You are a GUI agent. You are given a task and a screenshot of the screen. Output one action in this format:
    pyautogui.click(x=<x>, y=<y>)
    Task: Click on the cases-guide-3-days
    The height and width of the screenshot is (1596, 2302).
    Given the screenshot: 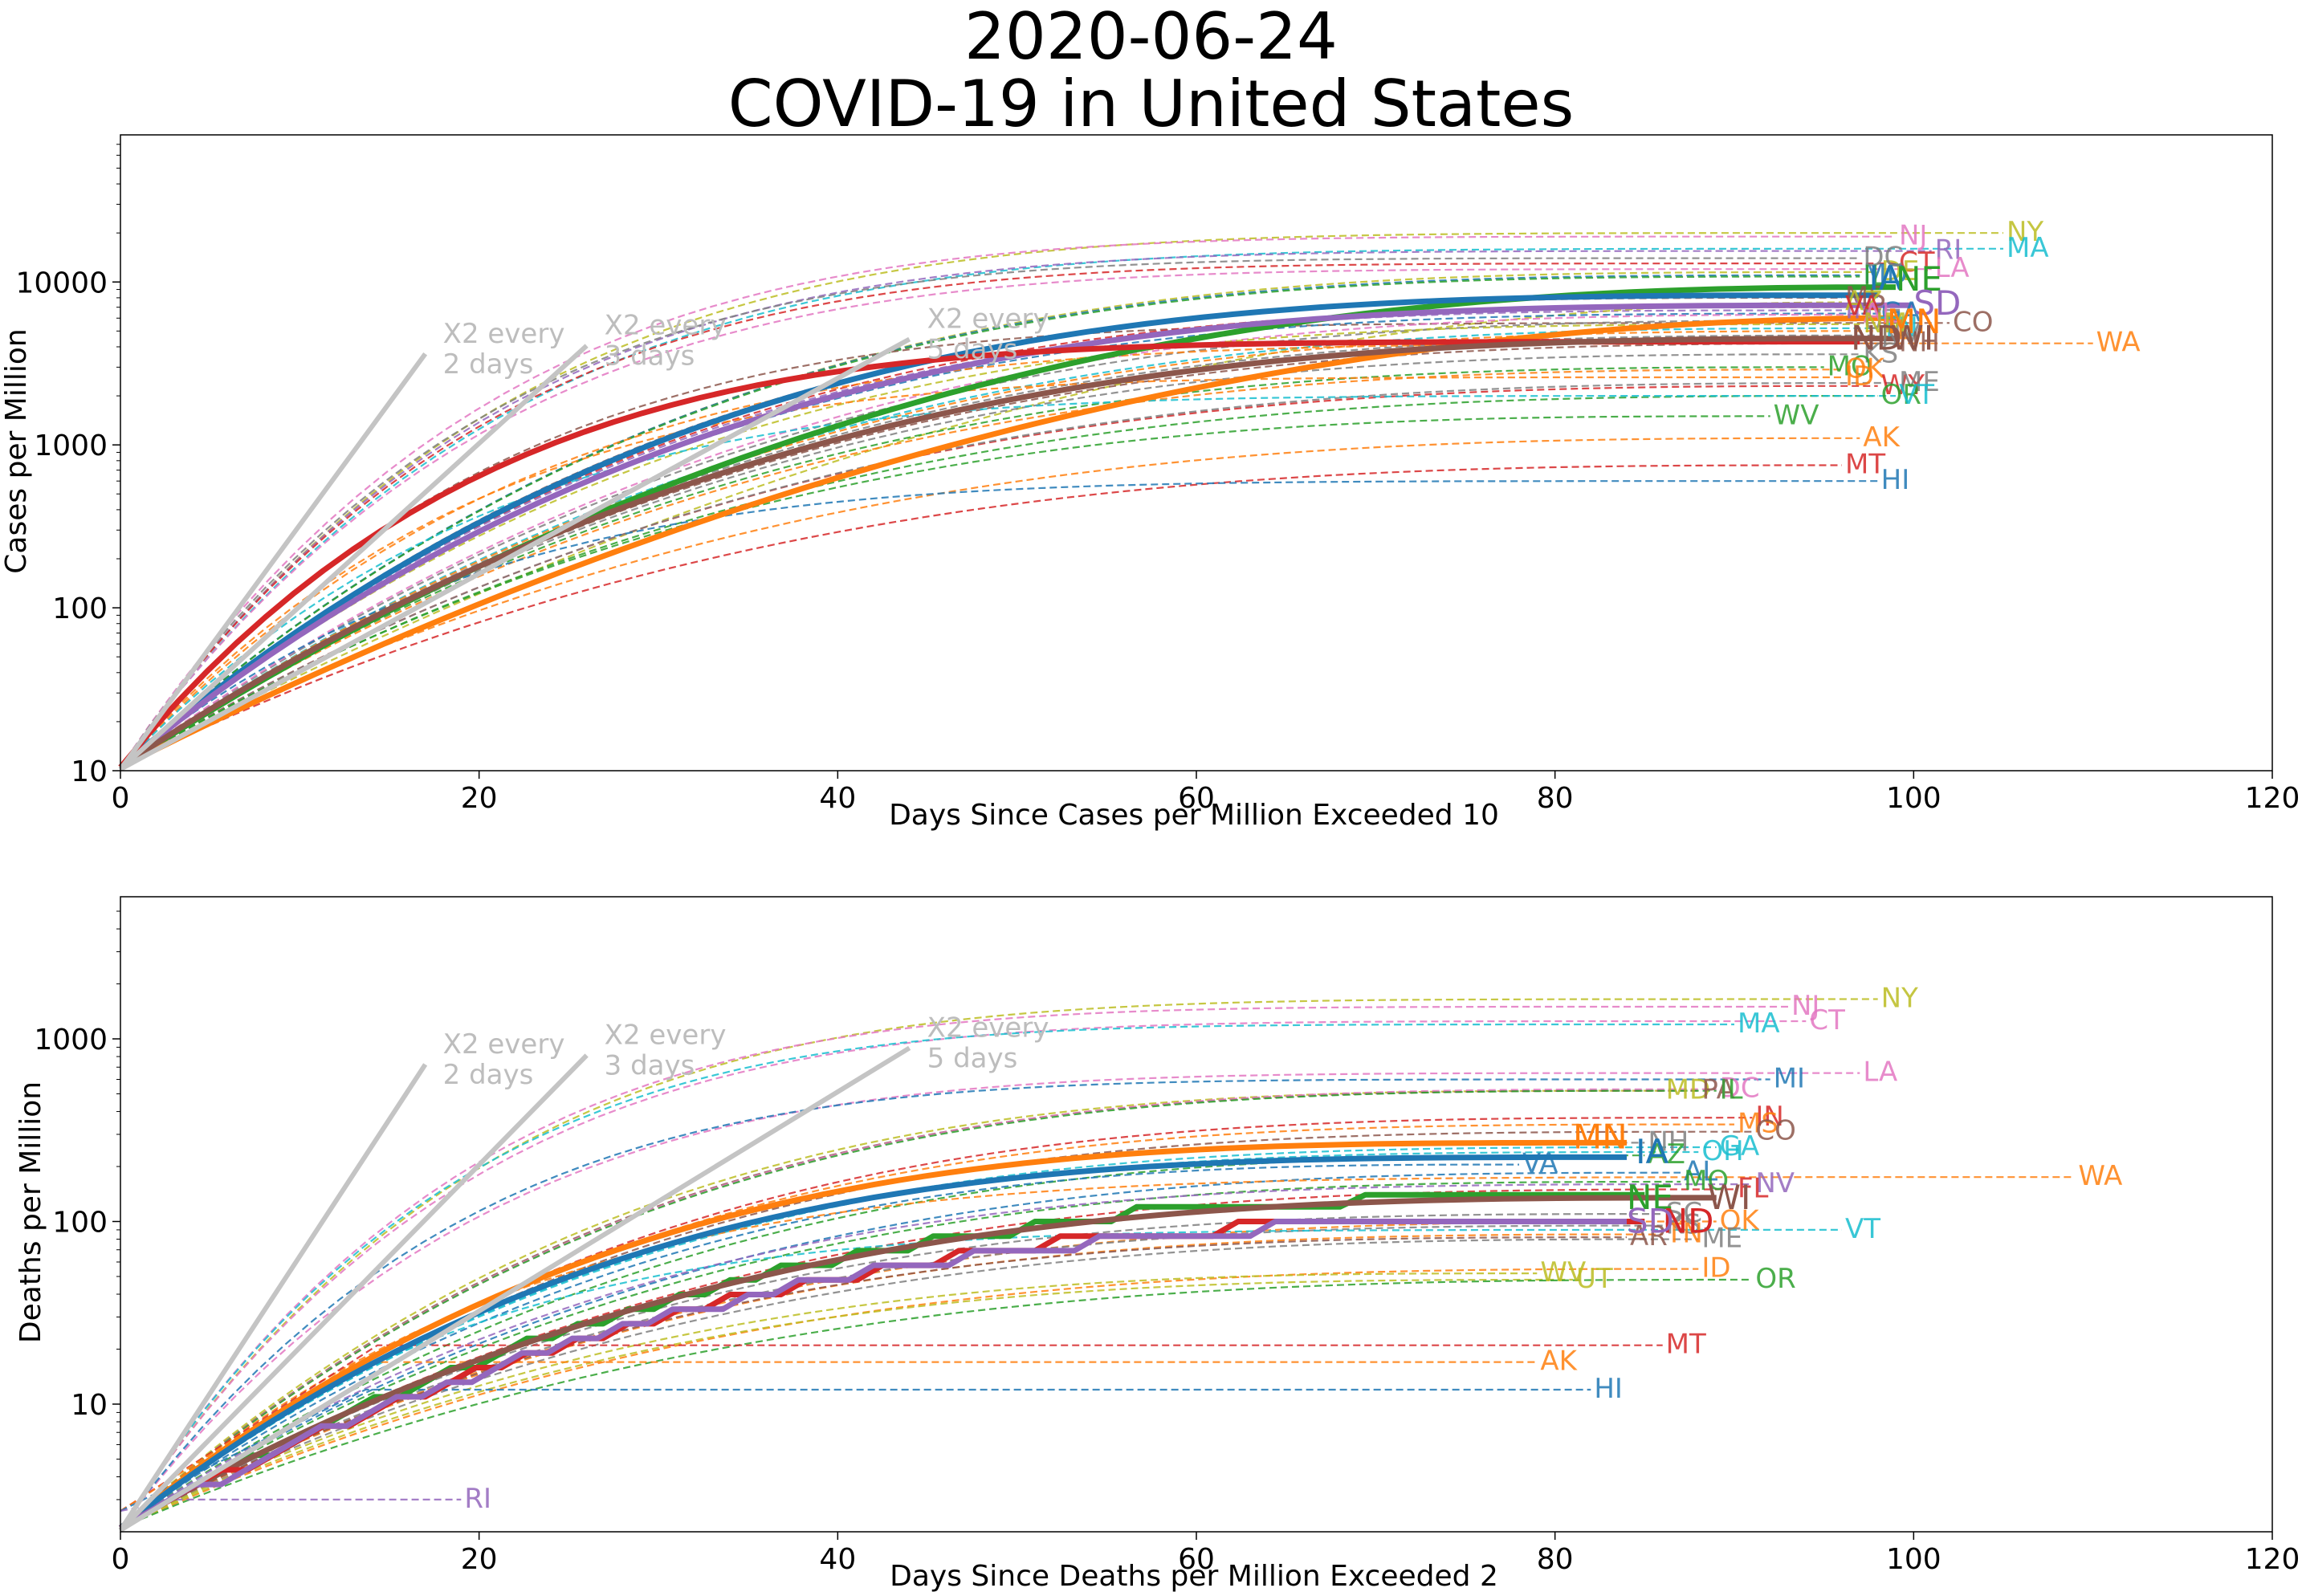 What is the action you would take?
    pyautogui.click(x=353, y=558)
    